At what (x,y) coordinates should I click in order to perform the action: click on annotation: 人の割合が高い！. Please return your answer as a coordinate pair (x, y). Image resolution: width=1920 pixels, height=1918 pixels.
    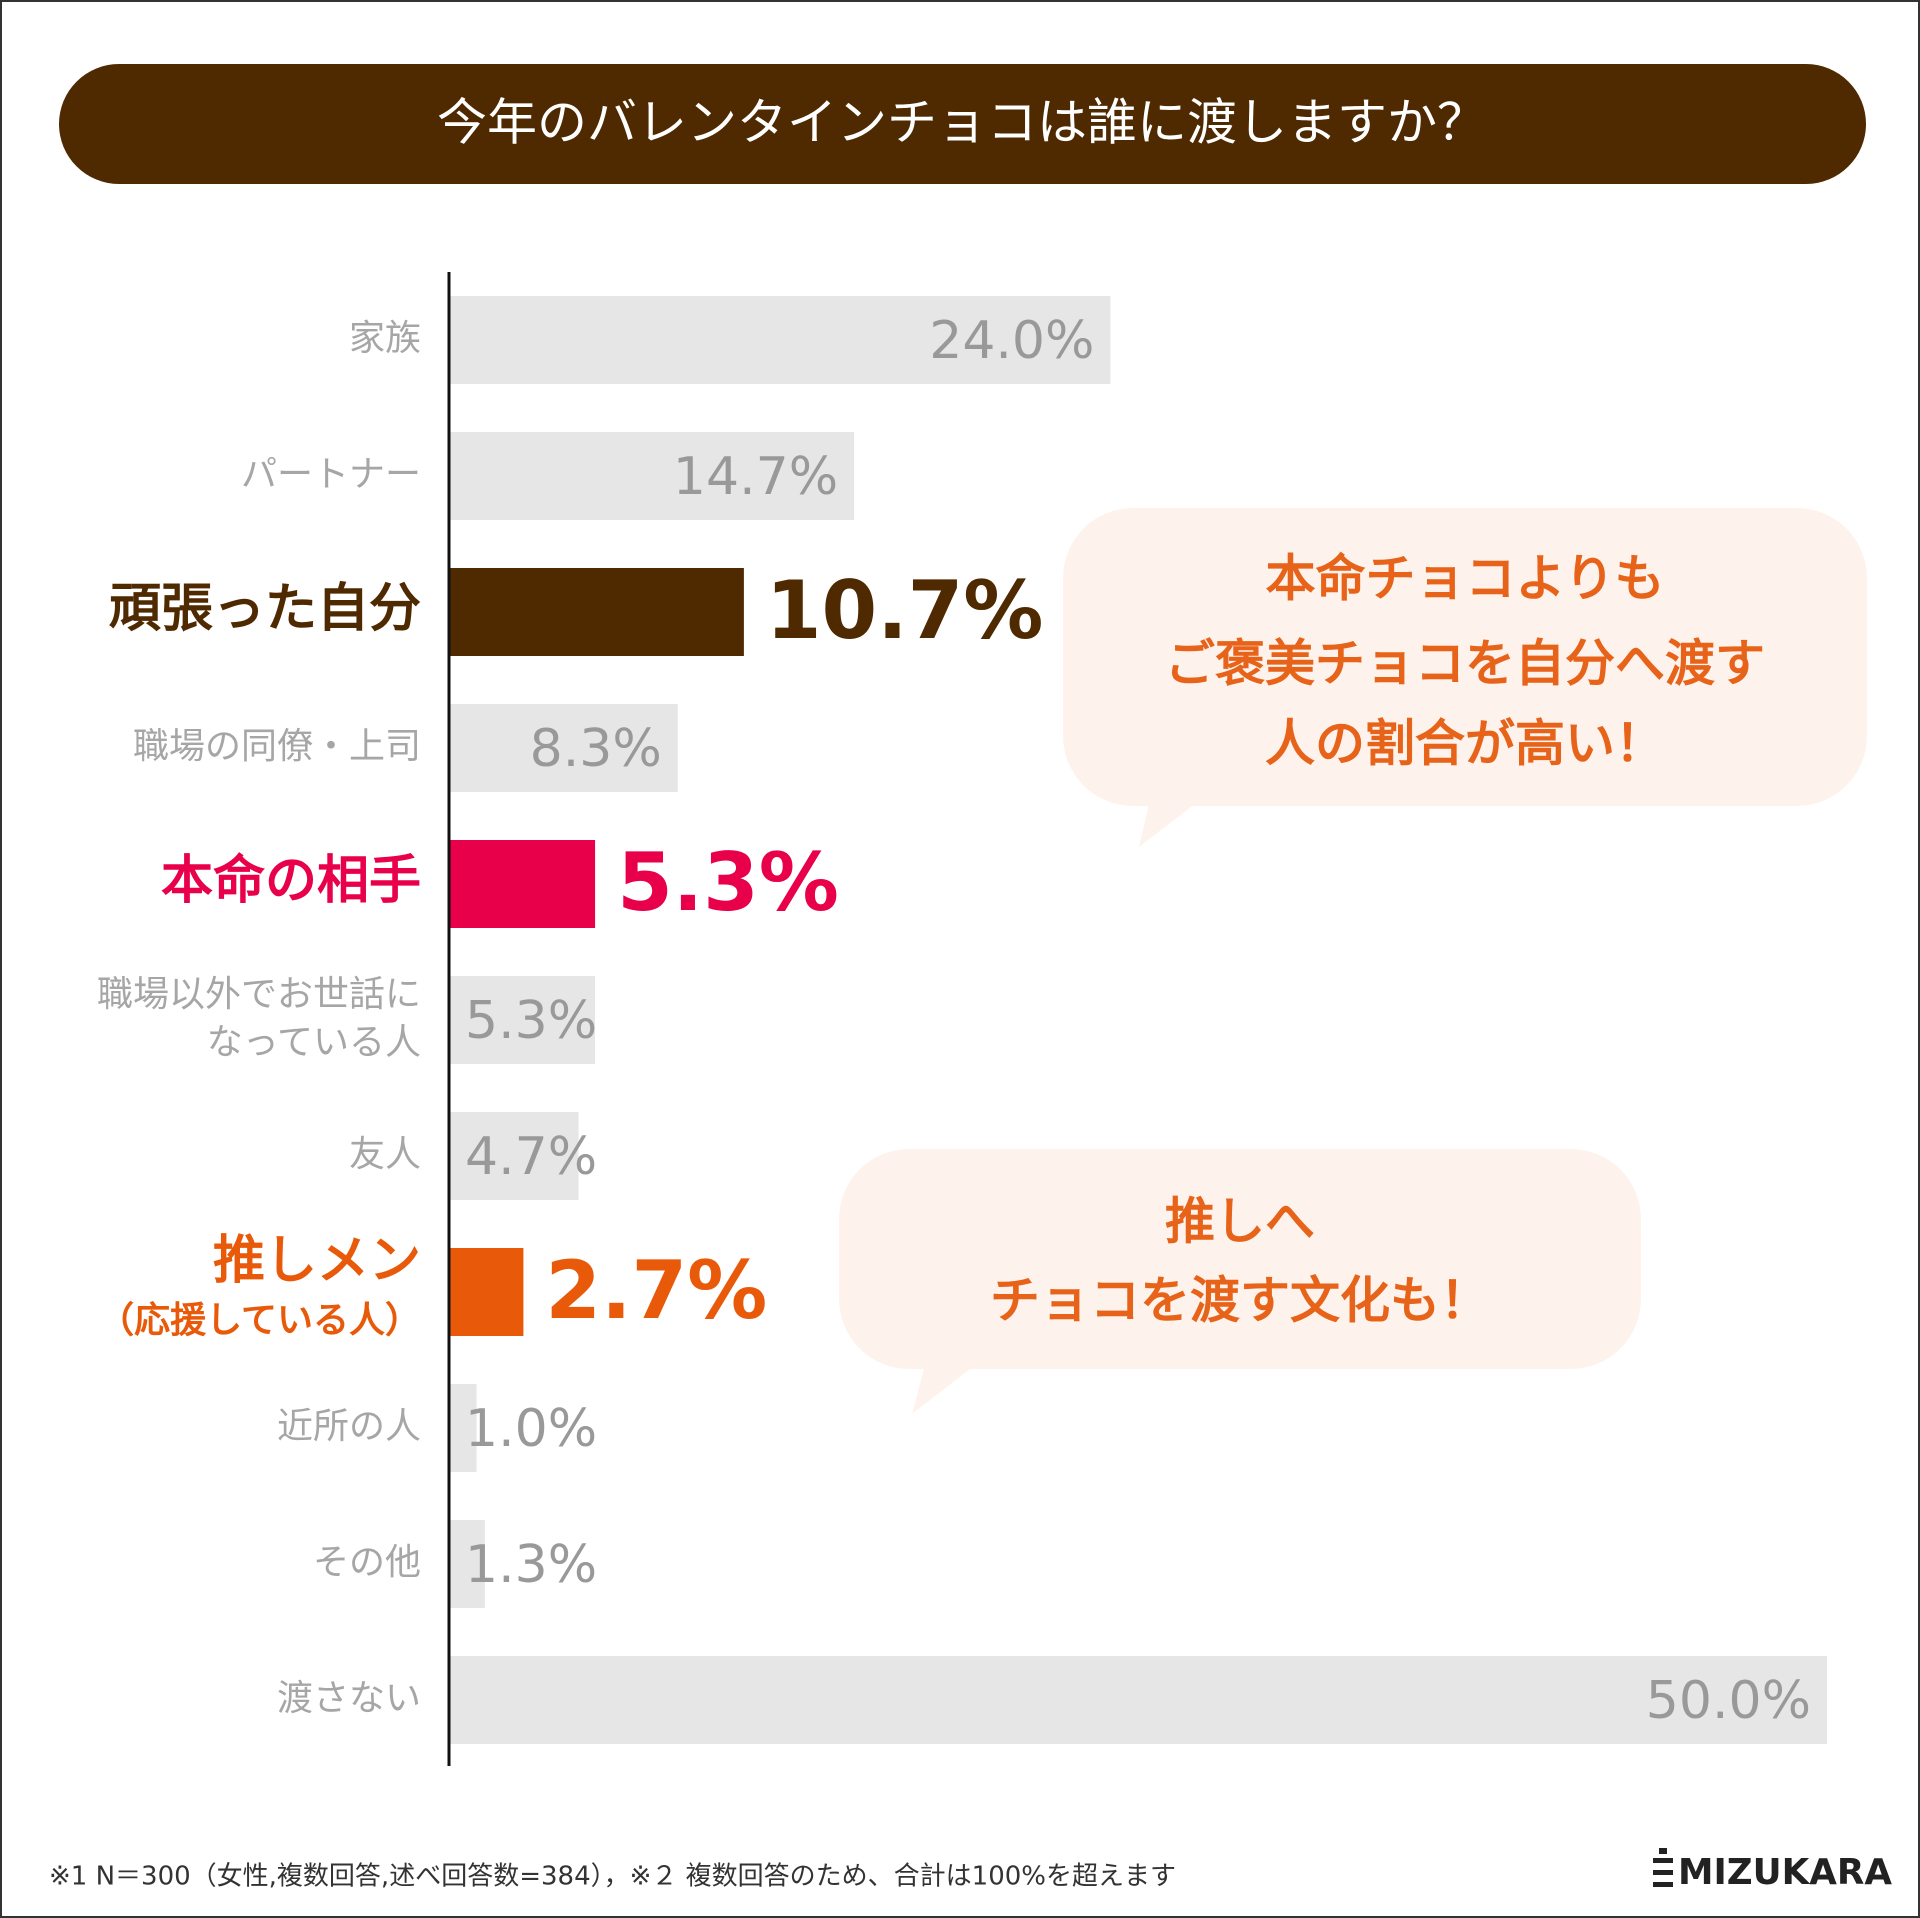
    Looking at the image, I should click on (1465, 744).